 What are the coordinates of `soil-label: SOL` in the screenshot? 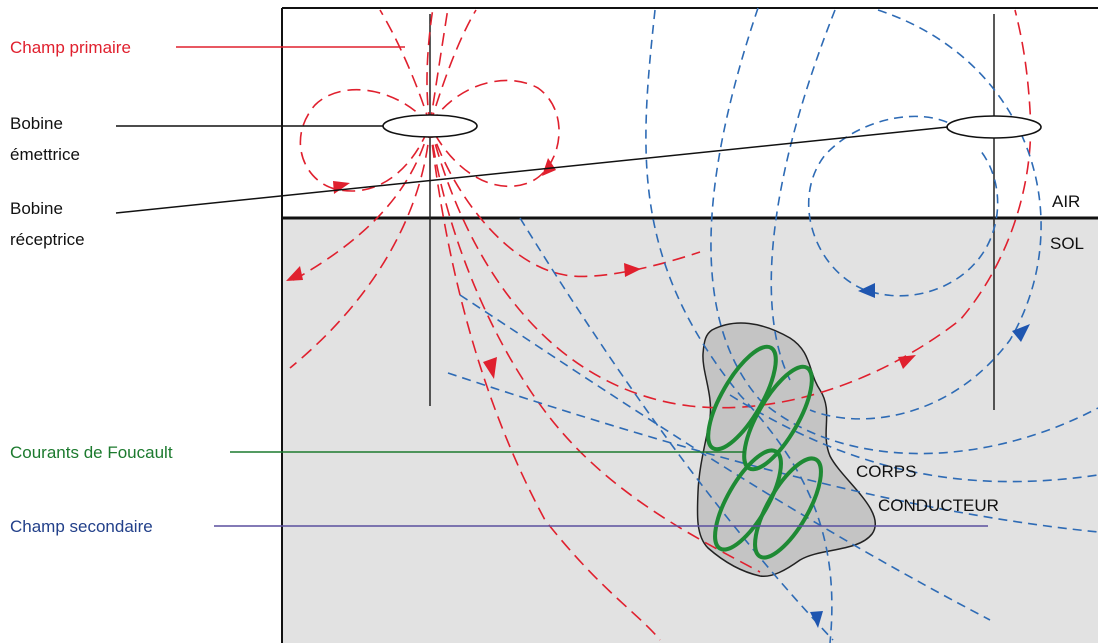 It's located at (1067, 243).